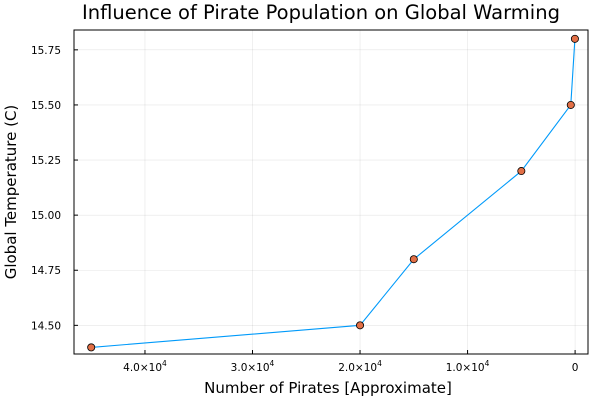 The height and width of the screenshot is (400, 600). What do you see at coordinates (54, 188) in the screenshot?
I see `y-axis: 14.50 14.75 15.00 15.25 15.50 15.75` at bounding box center [54, 188].